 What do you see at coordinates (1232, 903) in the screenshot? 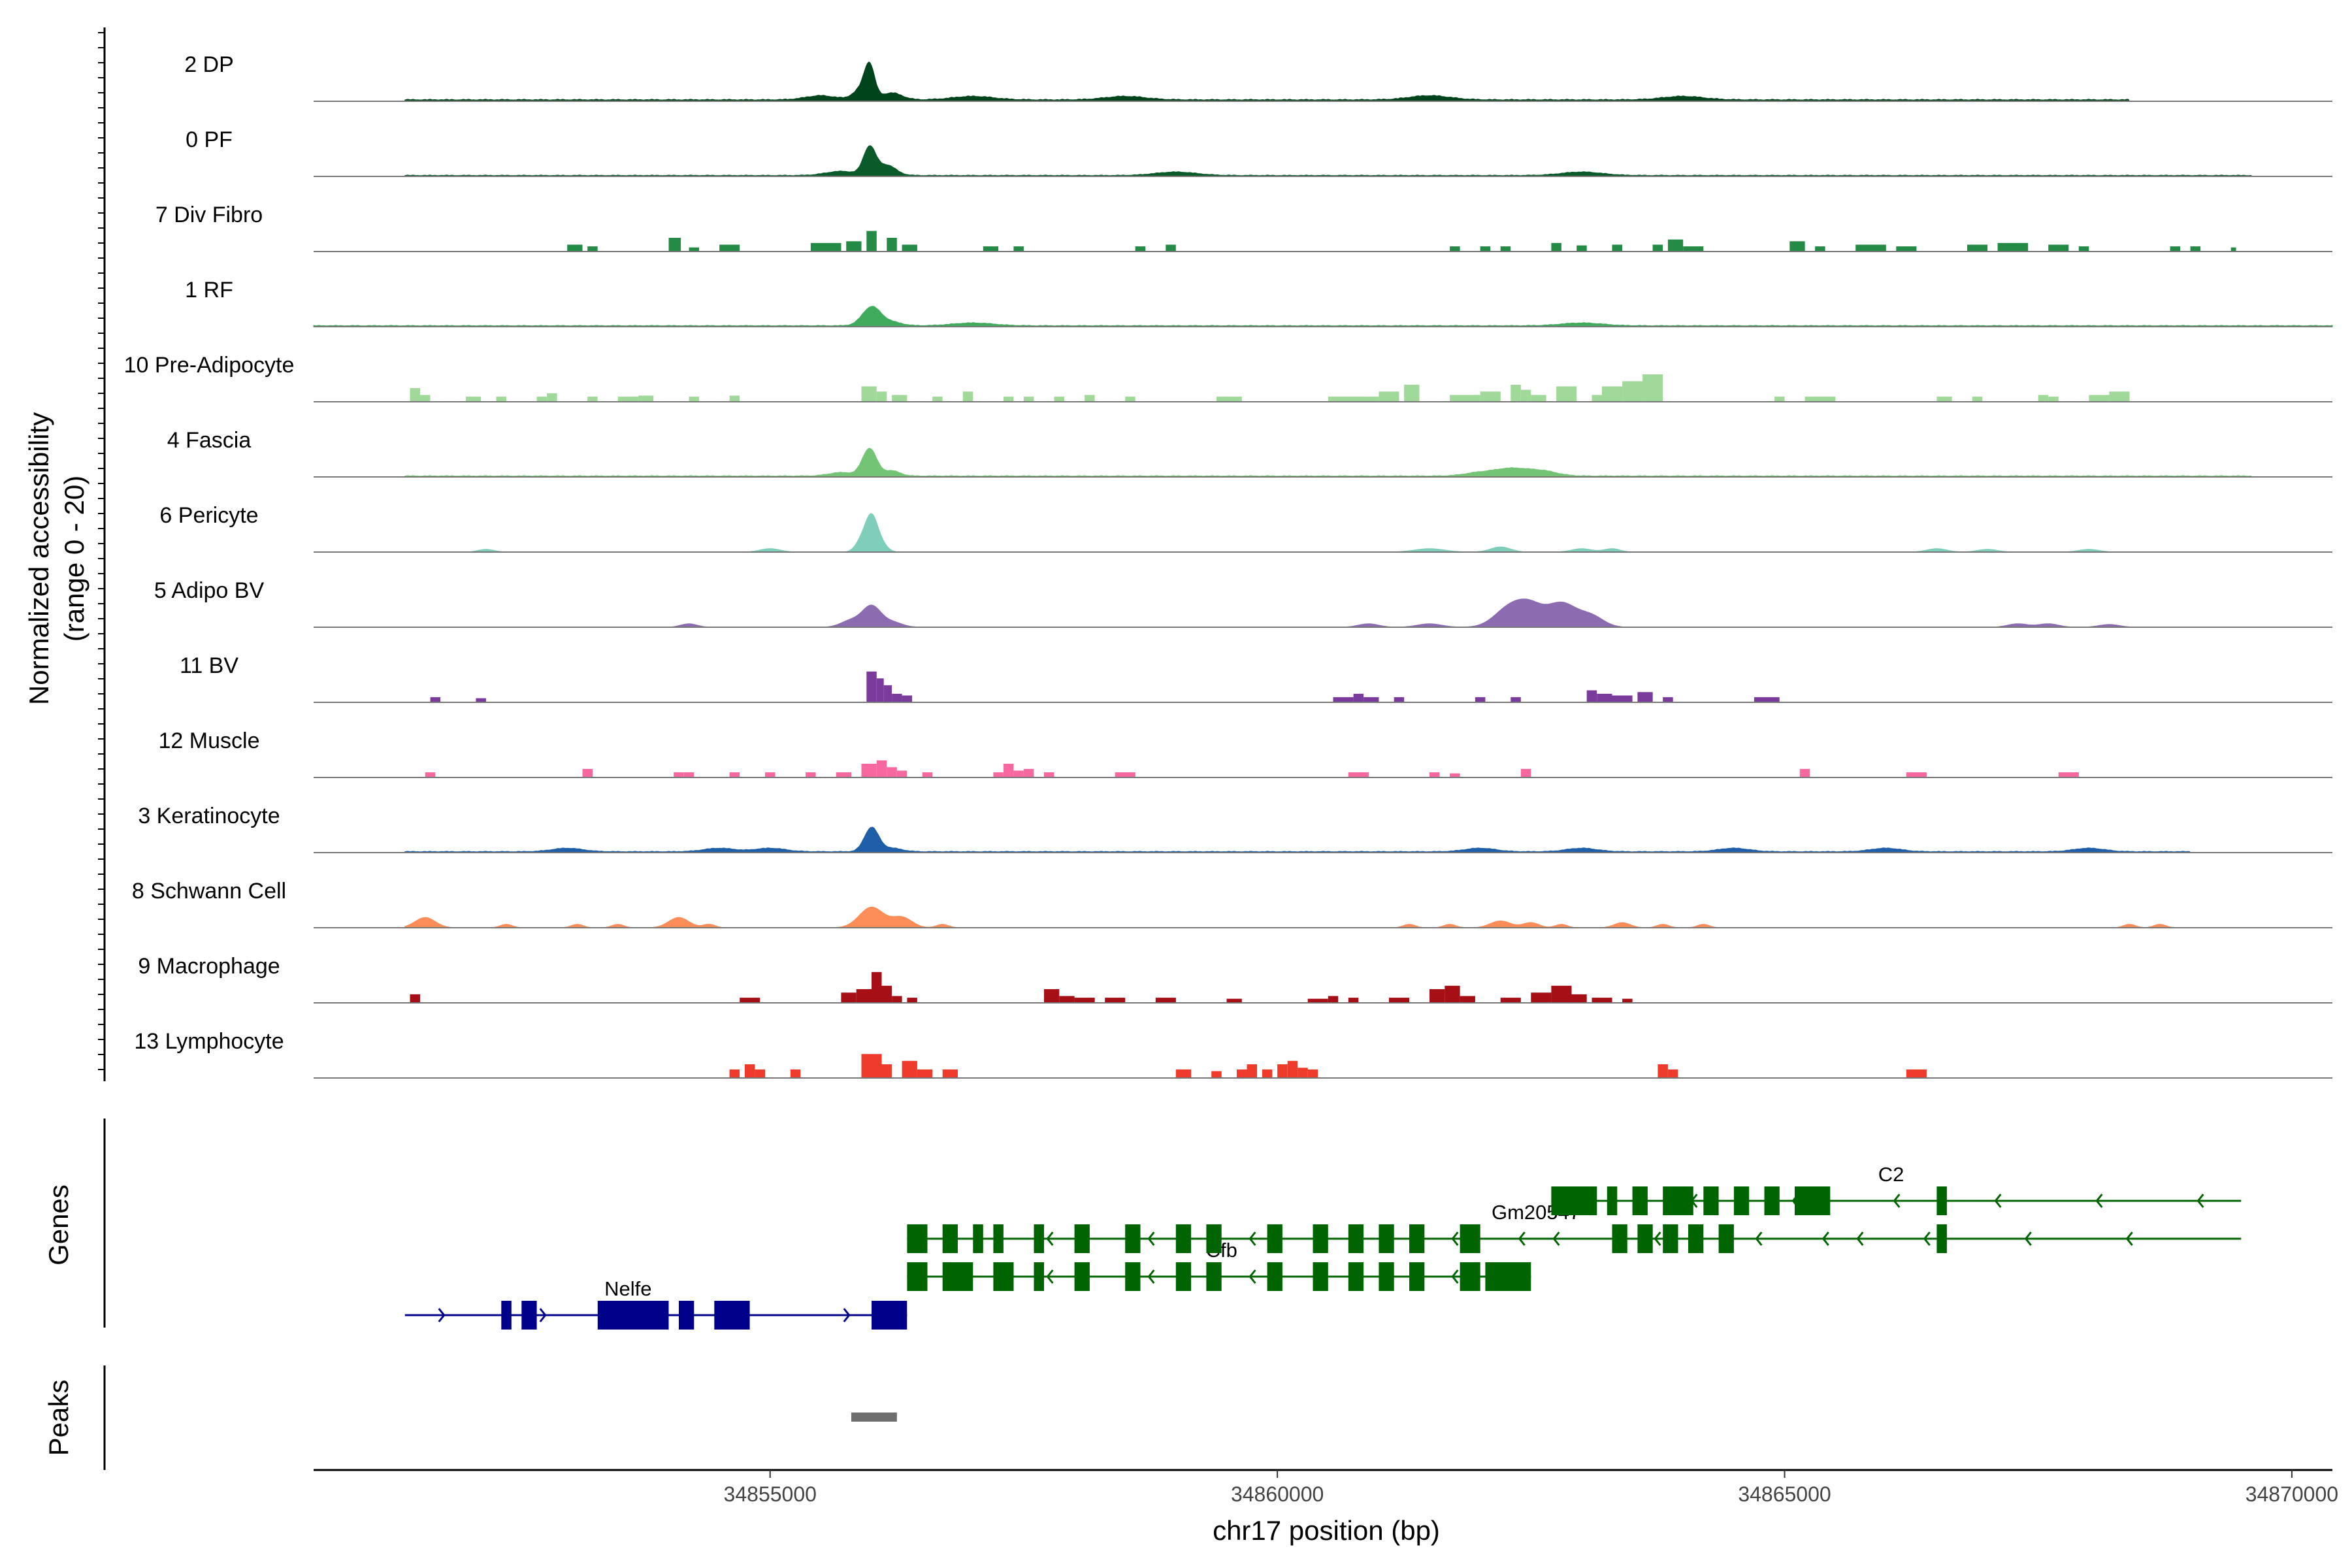
I see `track-8-schwann-cell: 8 Schwann Cell` at bounding box center [1232, 903].